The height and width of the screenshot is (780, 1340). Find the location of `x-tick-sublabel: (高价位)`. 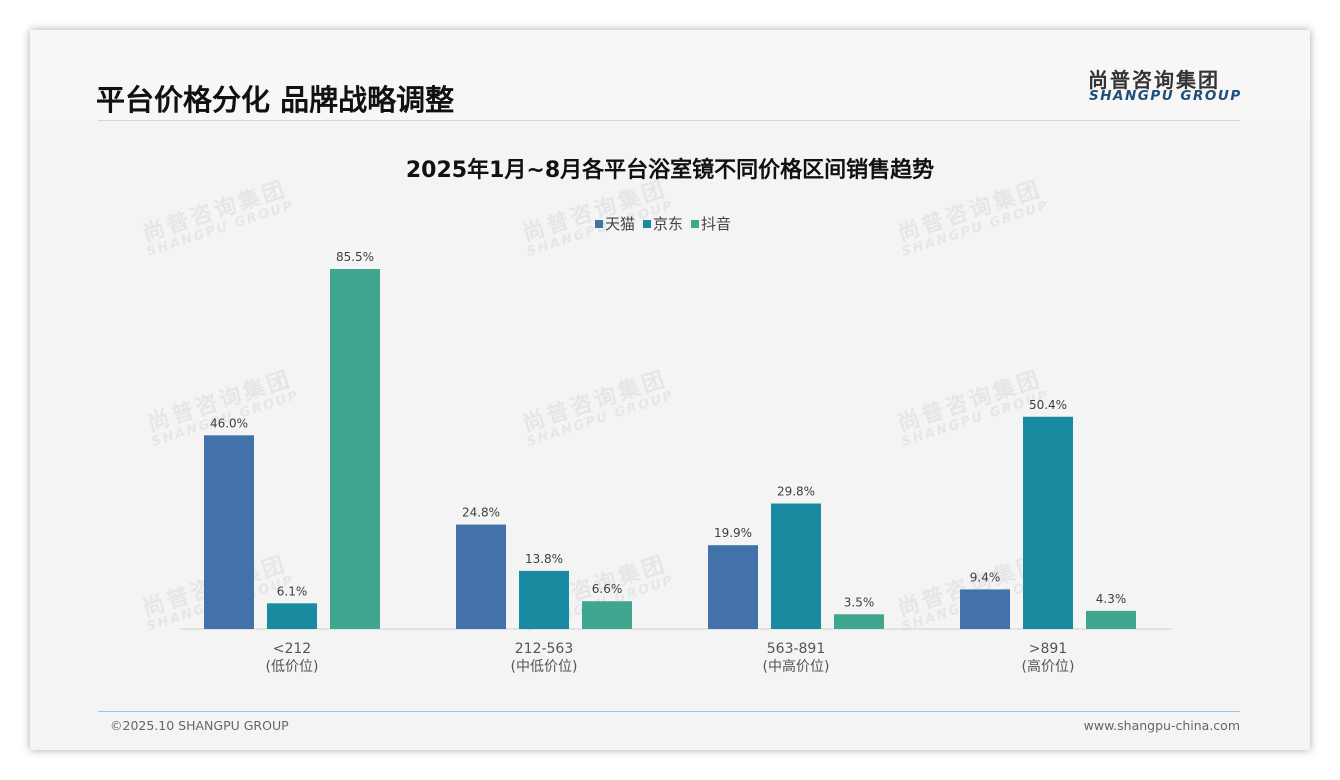

x-tick-sublabel: (高价位) is located at coordinates (1048, 666).